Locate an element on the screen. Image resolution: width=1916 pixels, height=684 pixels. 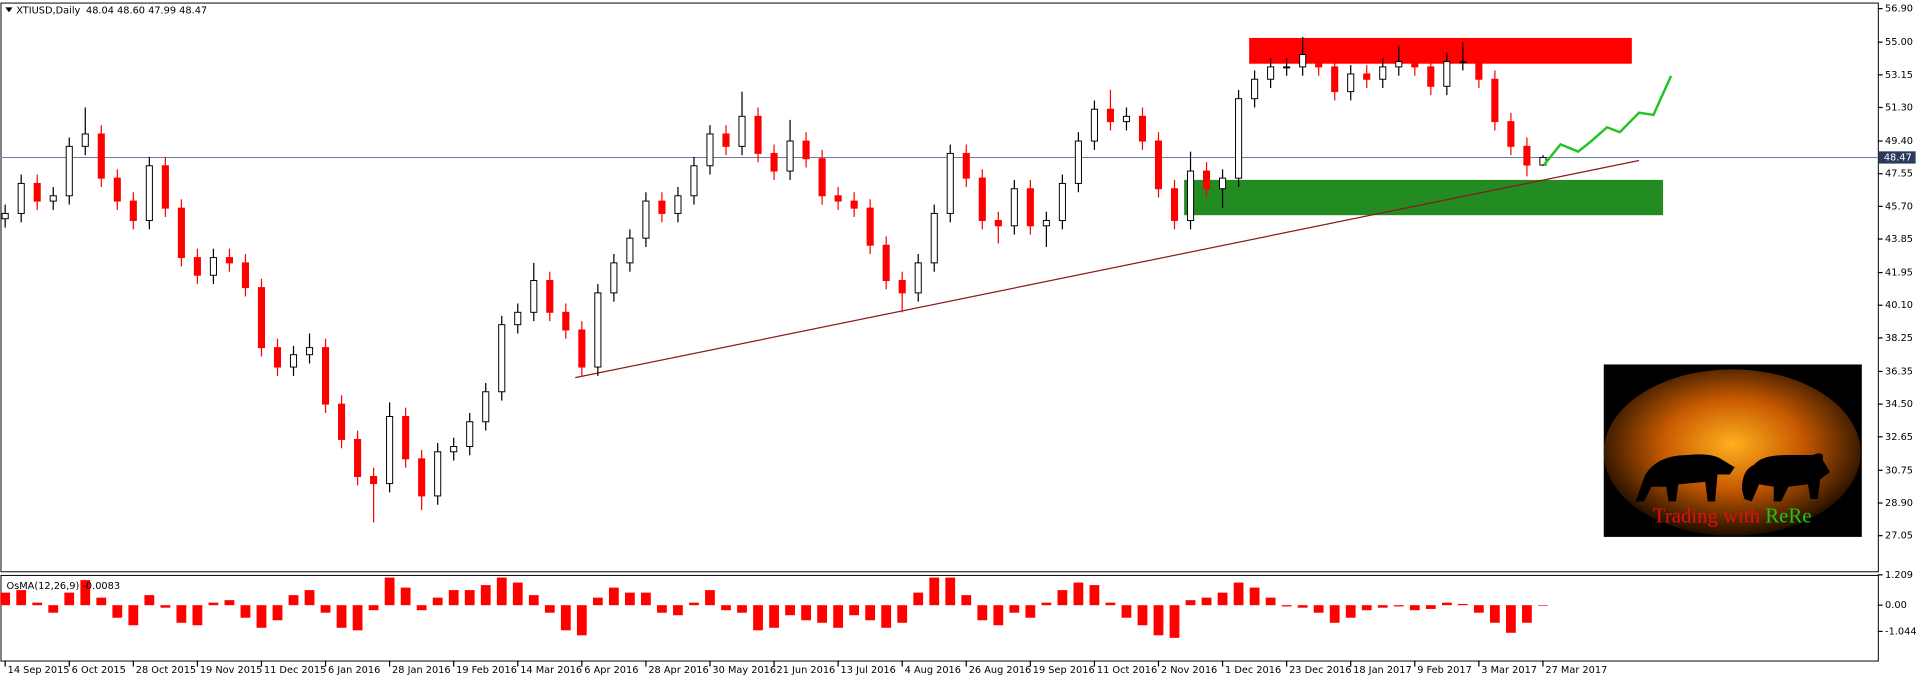
logo: Trading with ReRe is located at coordinates (1732, 450).